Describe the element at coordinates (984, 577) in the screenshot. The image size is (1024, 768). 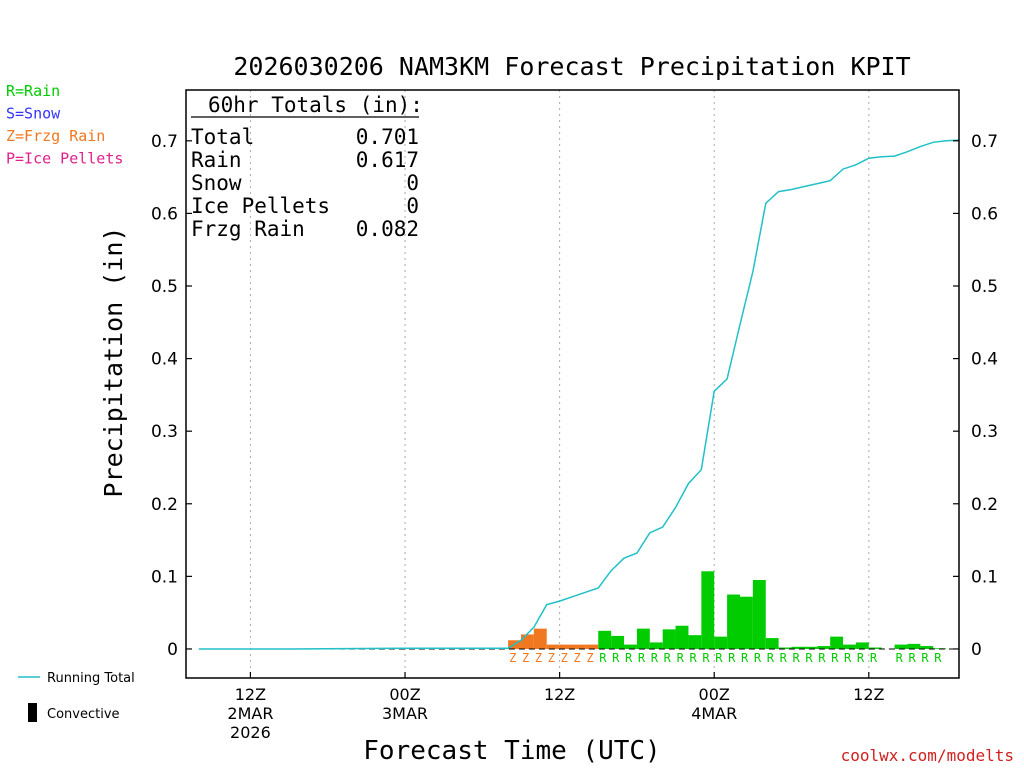
I see `y-tick-label-right: 0.1` at that location.